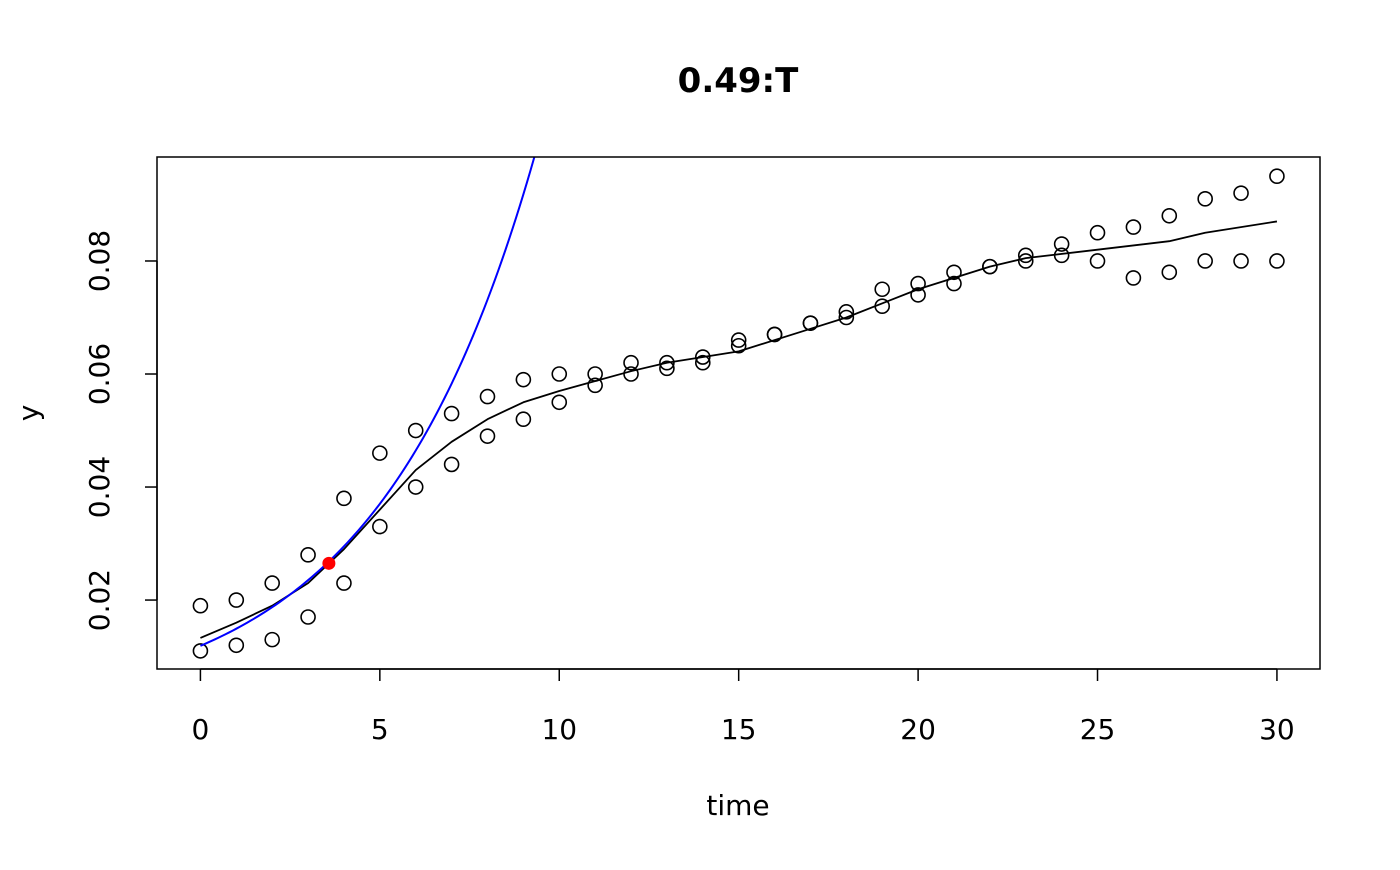 This screenshot has height=870, width=1400. Describe the element at coordinates (99, 374) in the screenshot. I see `y-tick-label: 0.06` at that location.